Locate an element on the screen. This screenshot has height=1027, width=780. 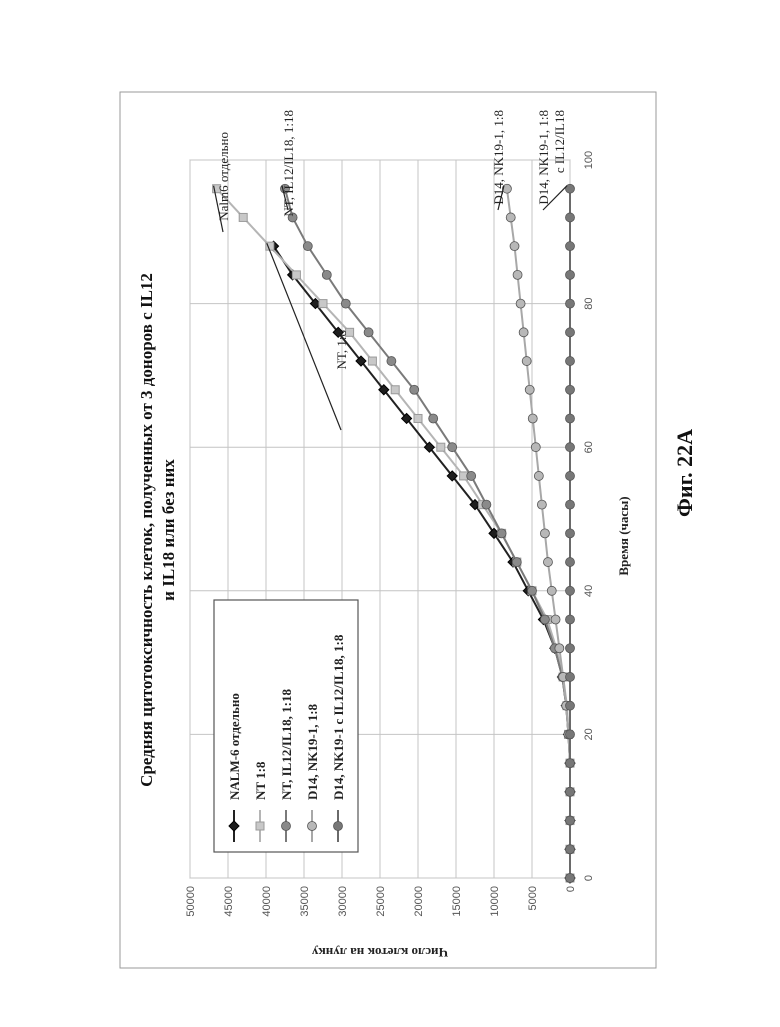
legend-entry: NT 1:8 is located at coordinates (260, 780).